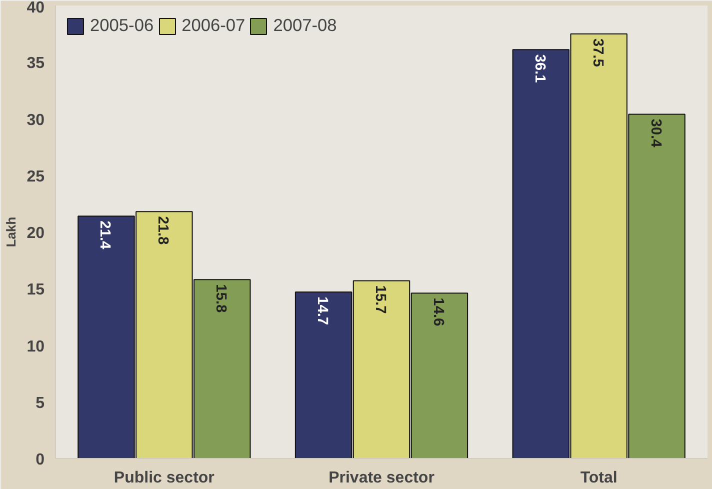 The height and width of the screenshot is (489, 712). What do you see at coordinates (35, 290) in the screenshot?
I see `y-tick-label: 15` at bounding box center [35, 290].